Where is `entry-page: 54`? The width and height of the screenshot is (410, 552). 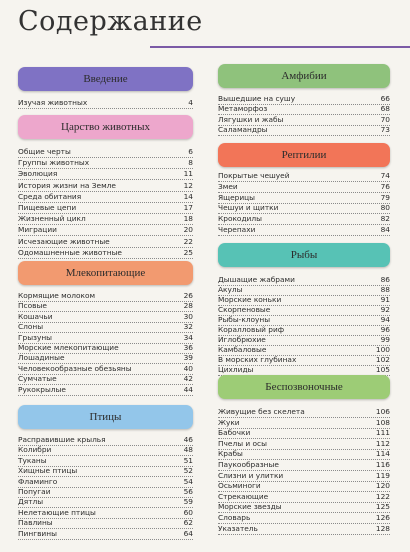 entry-page: 54 is located at coordinates (188, 481).